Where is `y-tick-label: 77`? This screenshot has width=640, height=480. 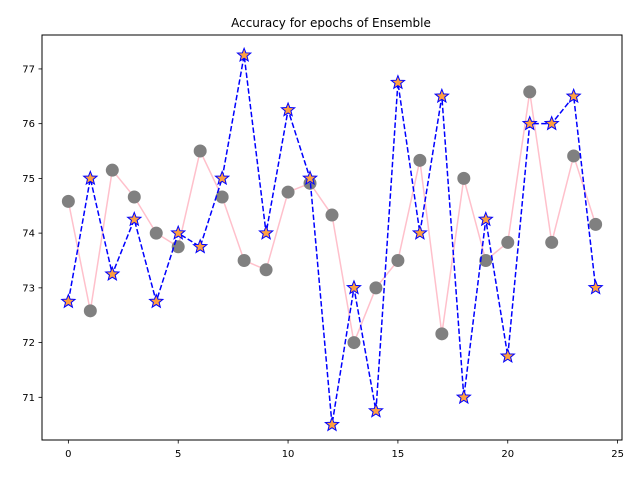
y-tick-label: 77 is located at coordinates (28, 69).